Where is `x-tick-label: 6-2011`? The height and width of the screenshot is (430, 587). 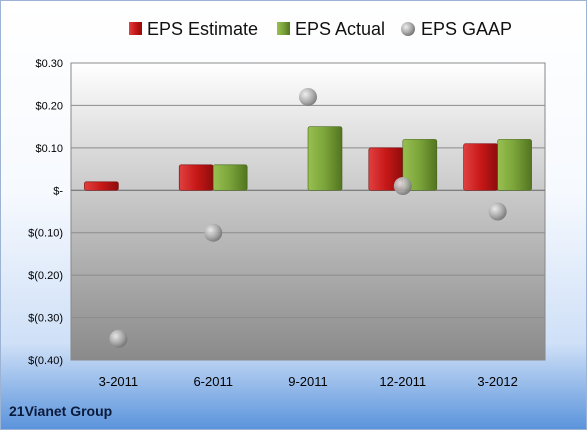
x-tick-label: 6-2011 is located at coordinates (213, 381).